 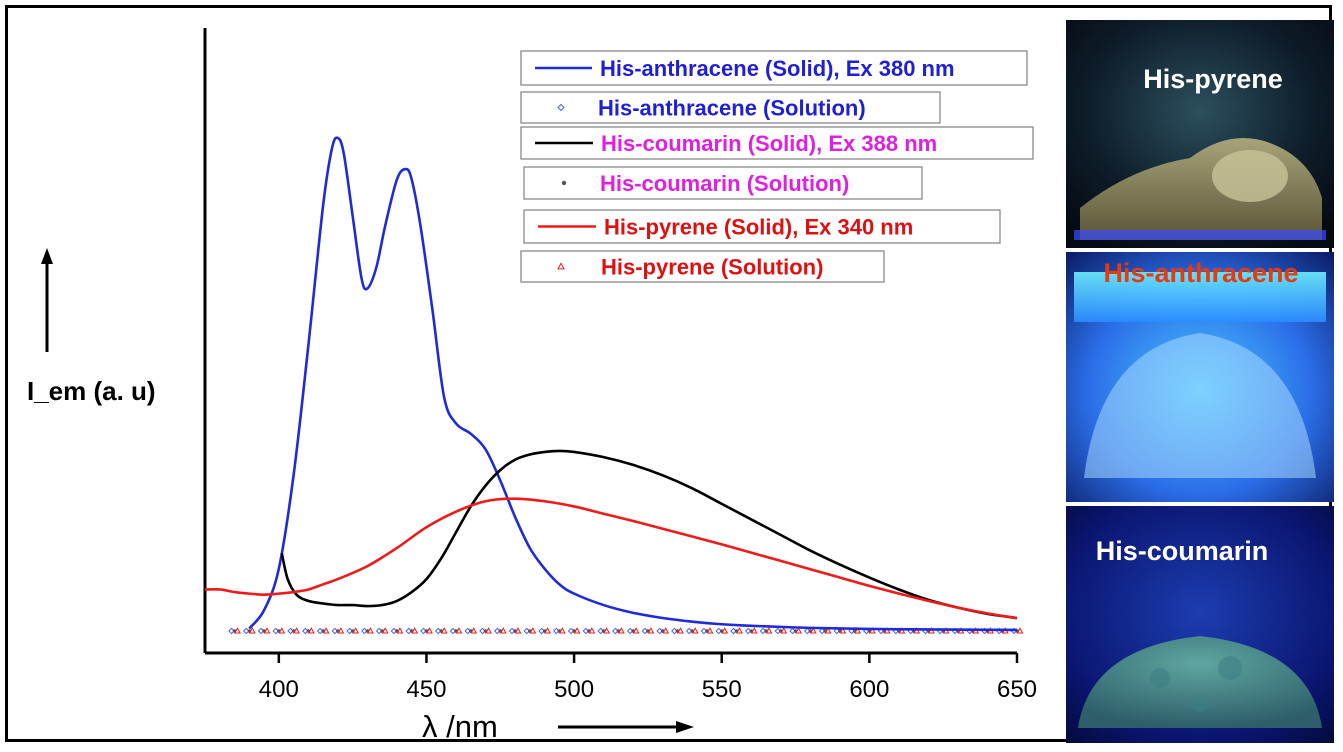 What do you see at coordinates (611, 558) in the screenshot?
I see `pyr_solid-curve` at bounding box center [611, 558].